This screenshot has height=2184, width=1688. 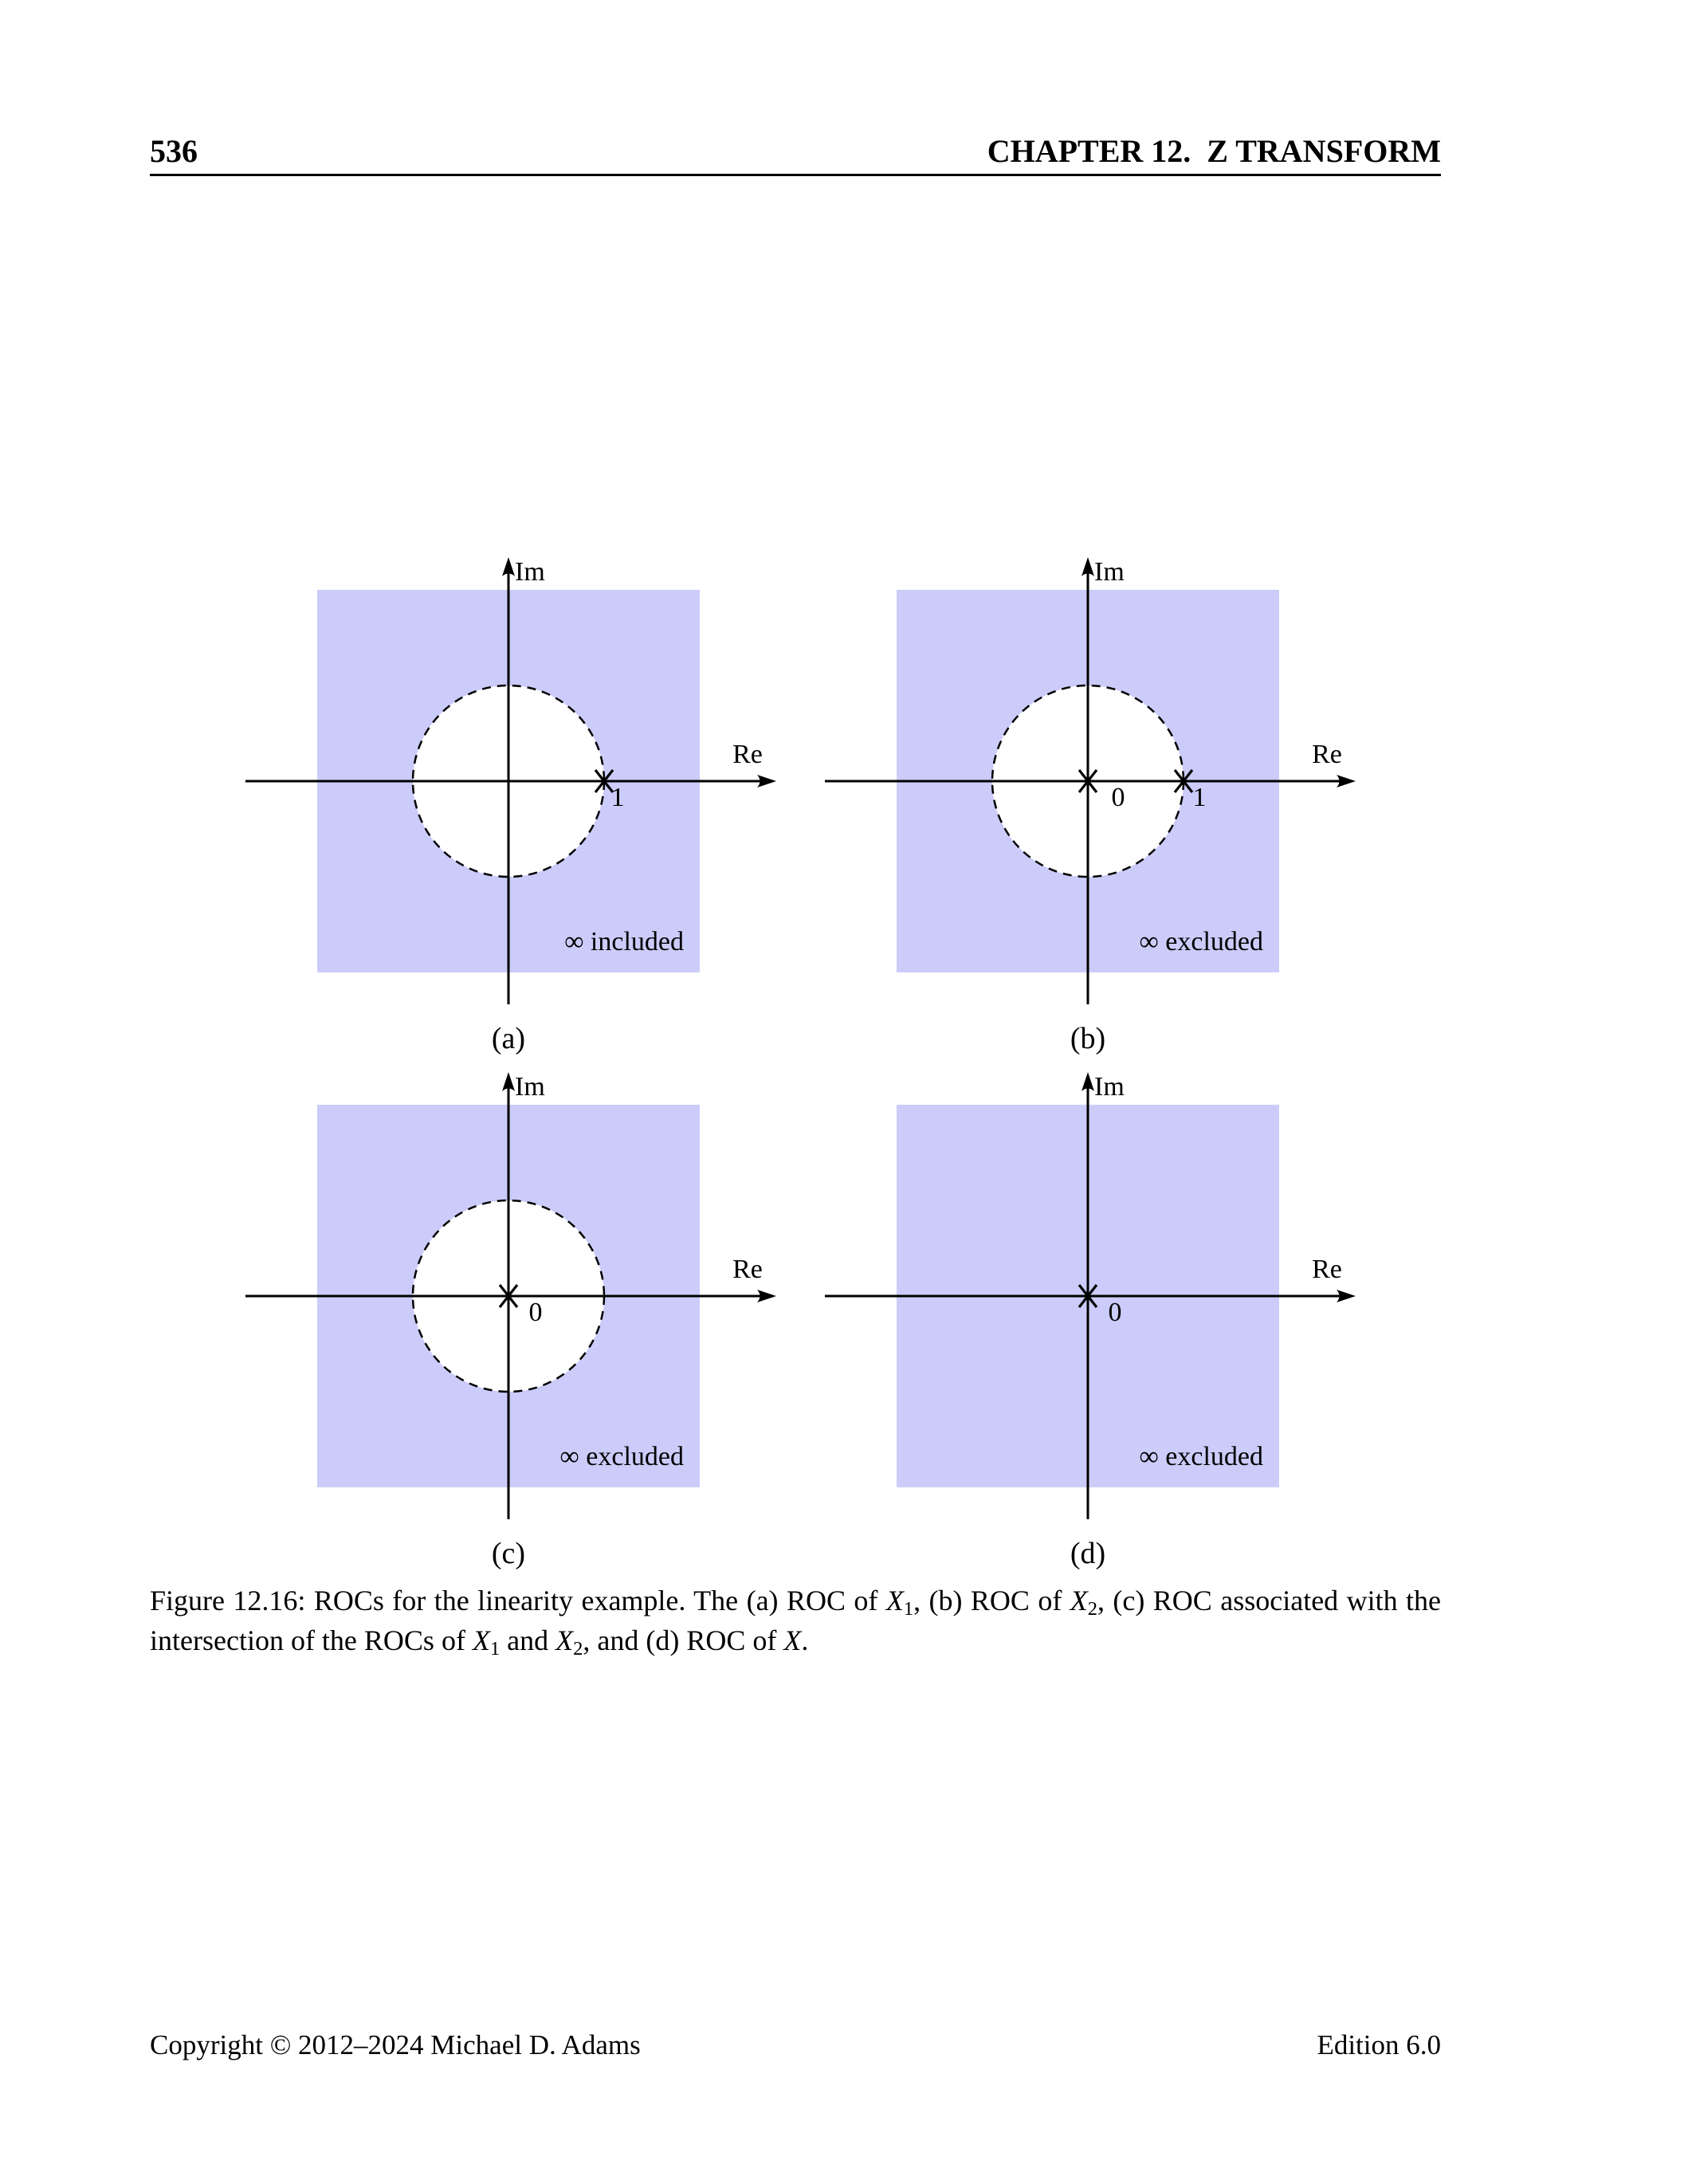 What do you see at coordinates (510, 1321) in the screenshot?
I see `roc-diagram-c: Im Re 0 ∞ excluded (c)` at bounding box center [510, 1321].